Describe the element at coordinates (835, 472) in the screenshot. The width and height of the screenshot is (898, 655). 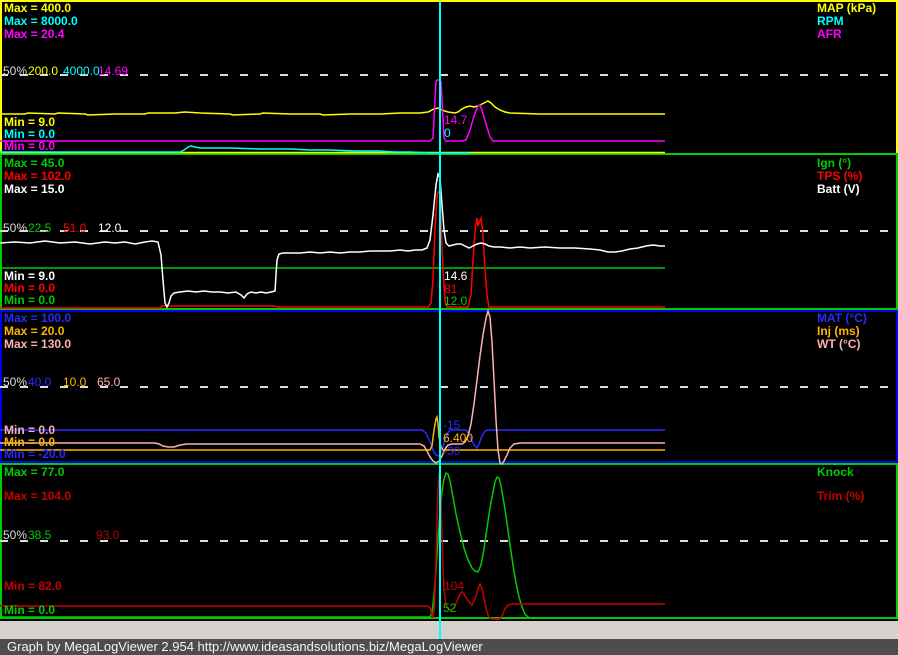
I see `legend-label: Knock` at that location.